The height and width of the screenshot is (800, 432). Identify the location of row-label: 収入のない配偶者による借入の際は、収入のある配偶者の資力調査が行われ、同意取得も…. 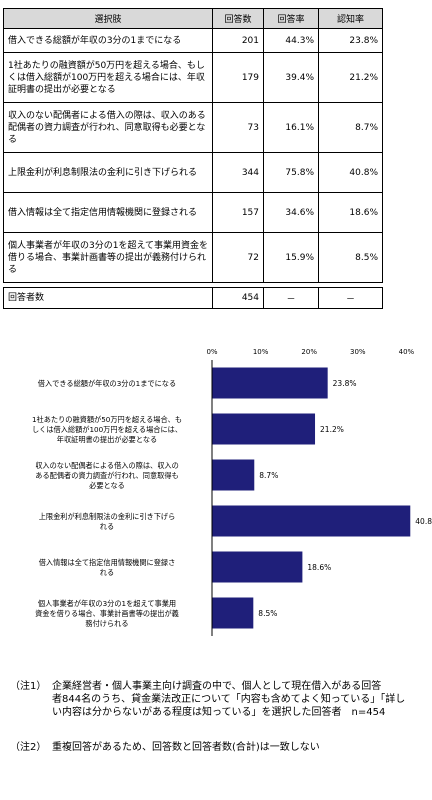
(108, 127).